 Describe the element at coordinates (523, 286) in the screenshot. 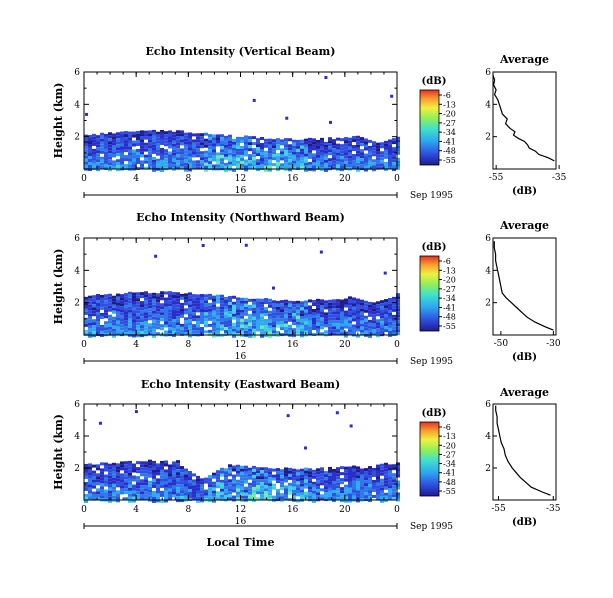

I see `profile-line` at that location.